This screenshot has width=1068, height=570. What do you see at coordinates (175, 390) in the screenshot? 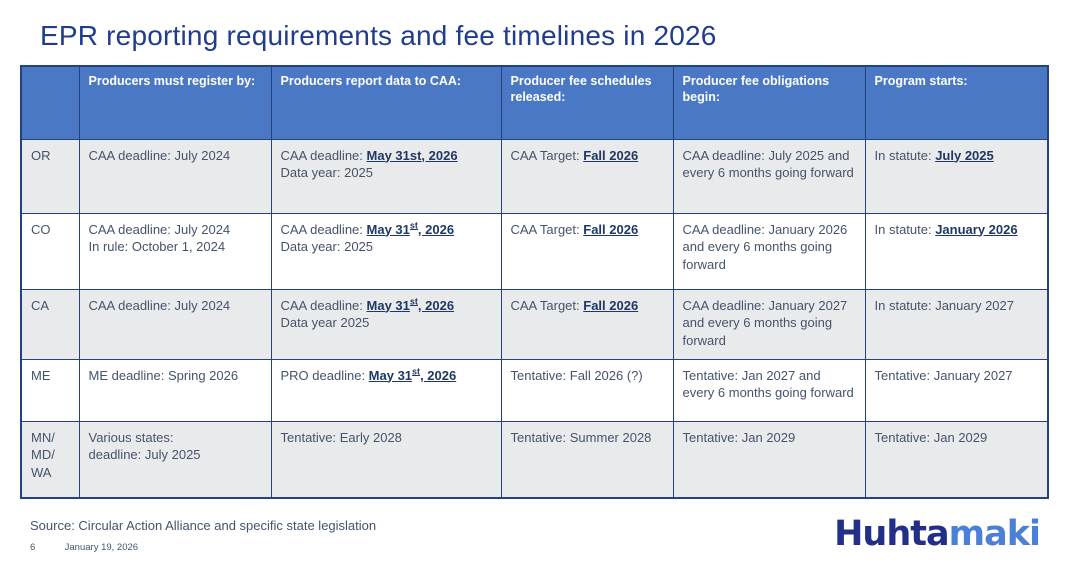
I see `cell-register: ME deadline: Spring 2026` at bounding box center [175, 390].